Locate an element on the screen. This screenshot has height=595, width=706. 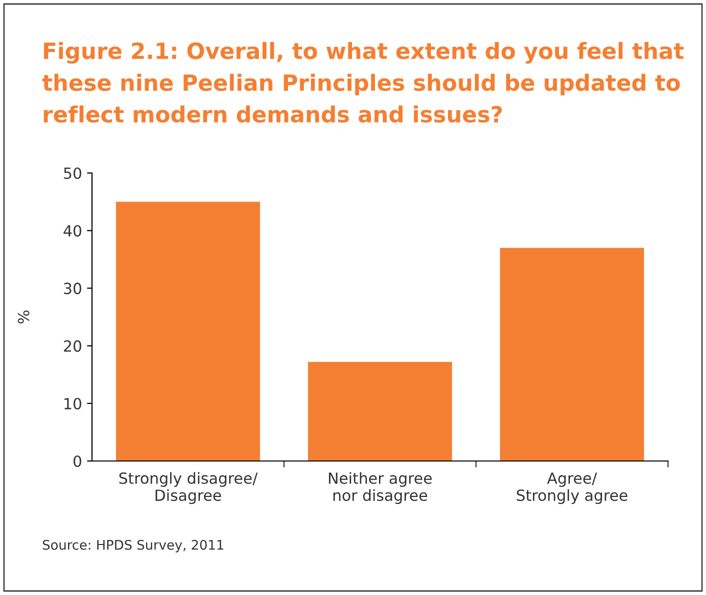
y-tick-label: 40 is located at coordinates (73, 231).